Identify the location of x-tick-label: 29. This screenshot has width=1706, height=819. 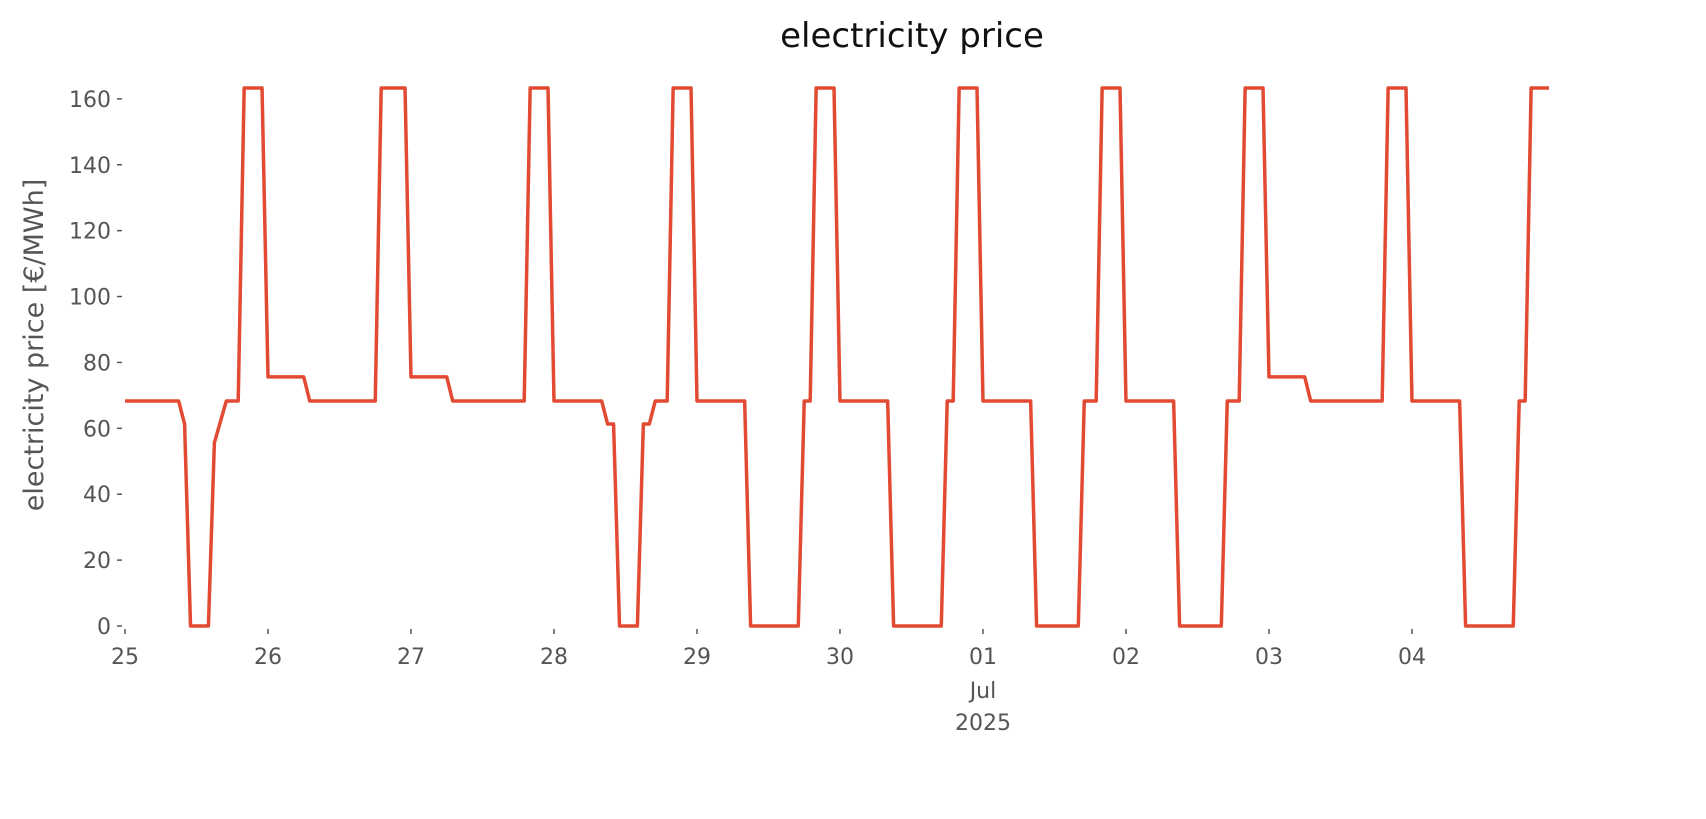
(697, 657).